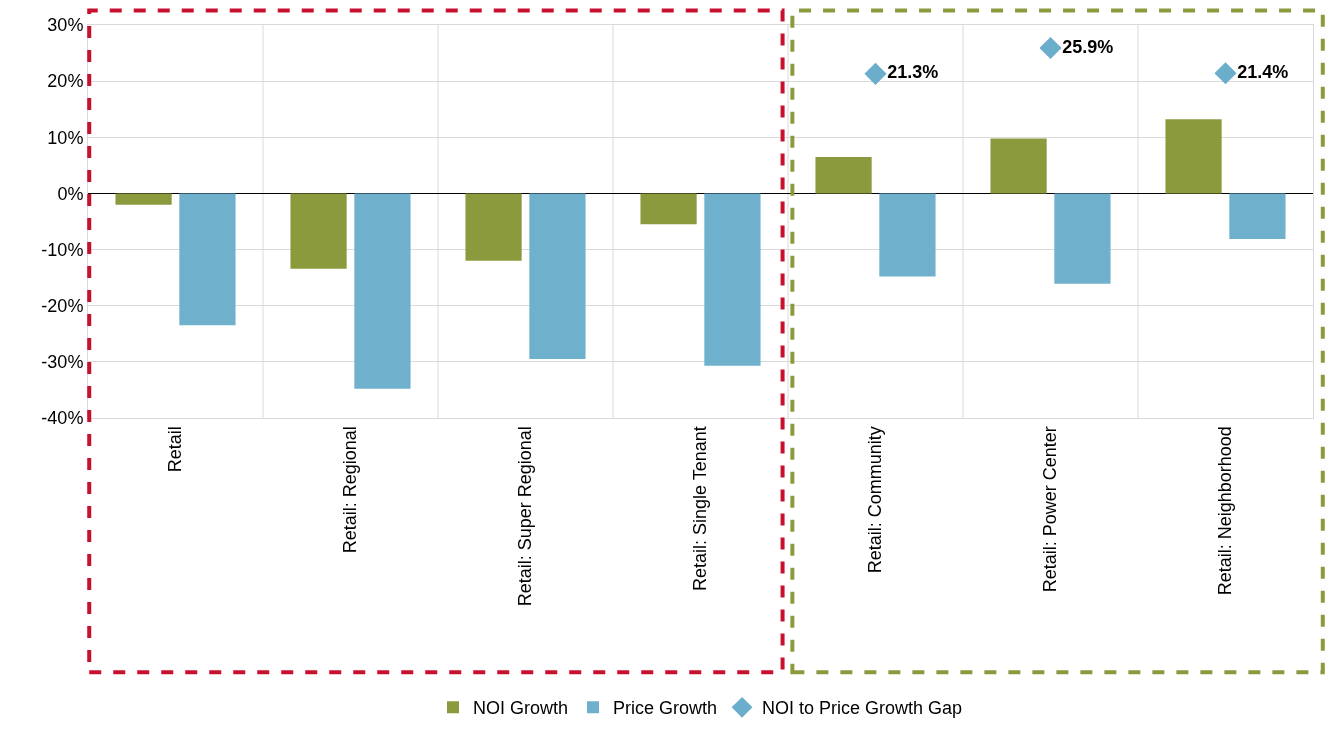 The height and width of the screenshot is (739, 1329). I want to click on x-tick-label: Retail: Community, so click(875, 500).